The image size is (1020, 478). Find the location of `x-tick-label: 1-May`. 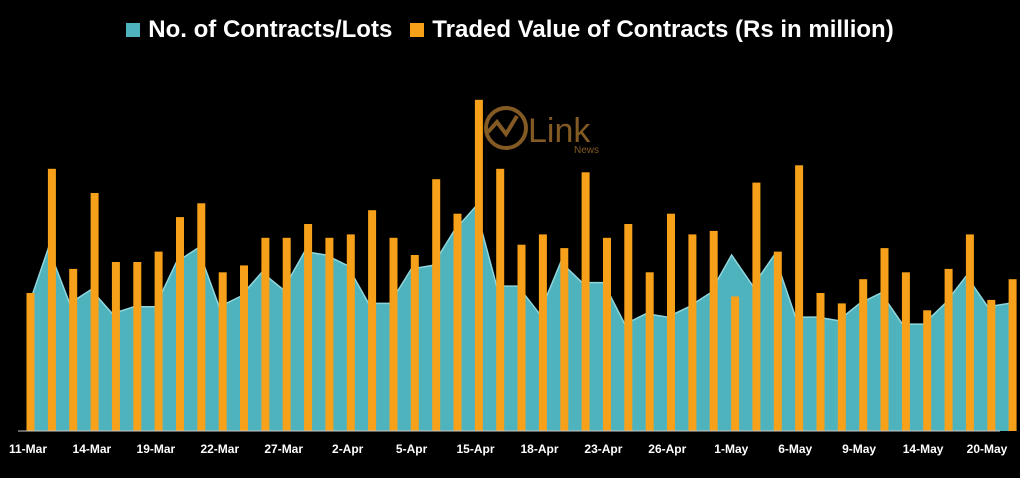

x-tick-label: 1-May is located at coordinates (731, 449).